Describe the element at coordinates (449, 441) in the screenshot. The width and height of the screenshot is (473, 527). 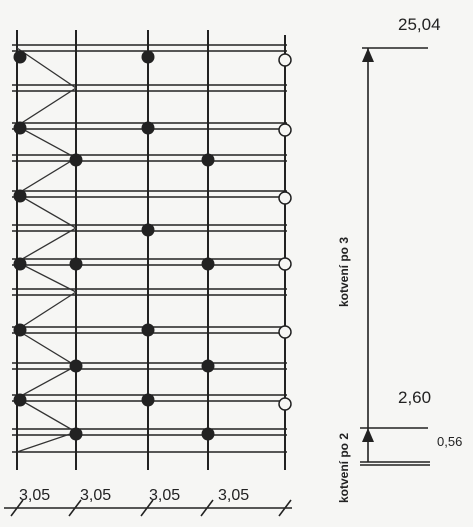
I see `elevation-base-label: 0,56` at that location.